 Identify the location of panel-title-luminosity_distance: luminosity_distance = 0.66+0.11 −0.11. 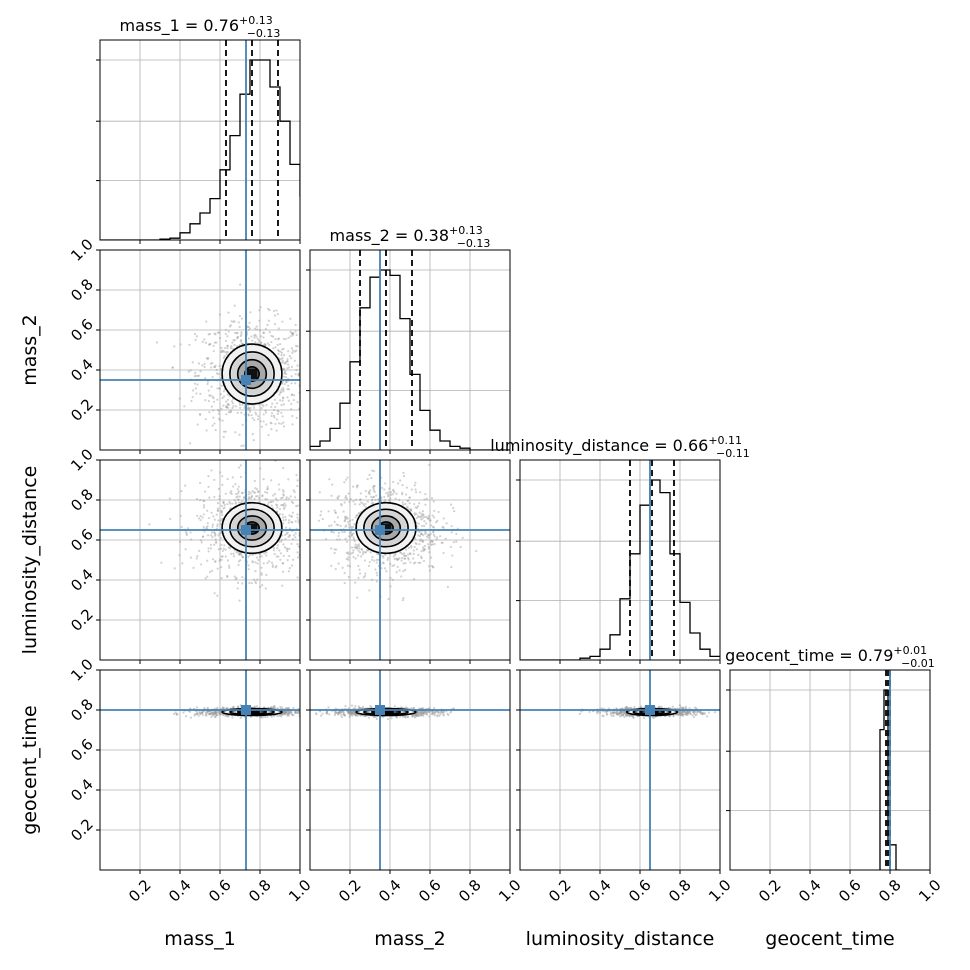
(620, 447).